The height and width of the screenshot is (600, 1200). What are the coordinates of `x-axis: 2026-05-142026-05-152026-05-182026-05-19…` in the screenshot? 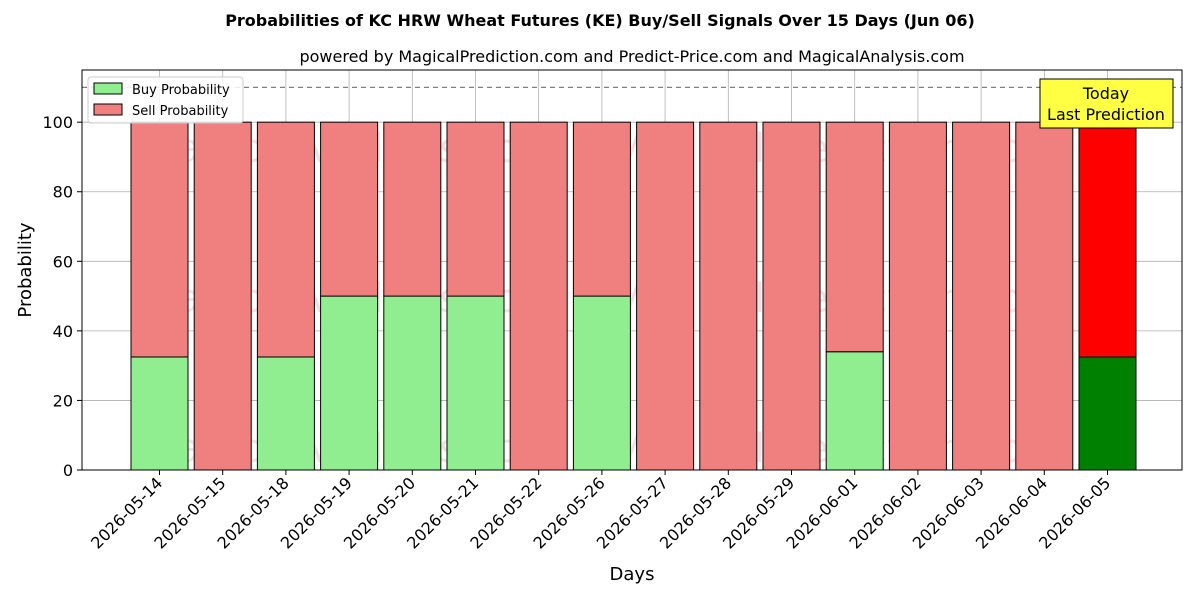 It's located at (600, 511).